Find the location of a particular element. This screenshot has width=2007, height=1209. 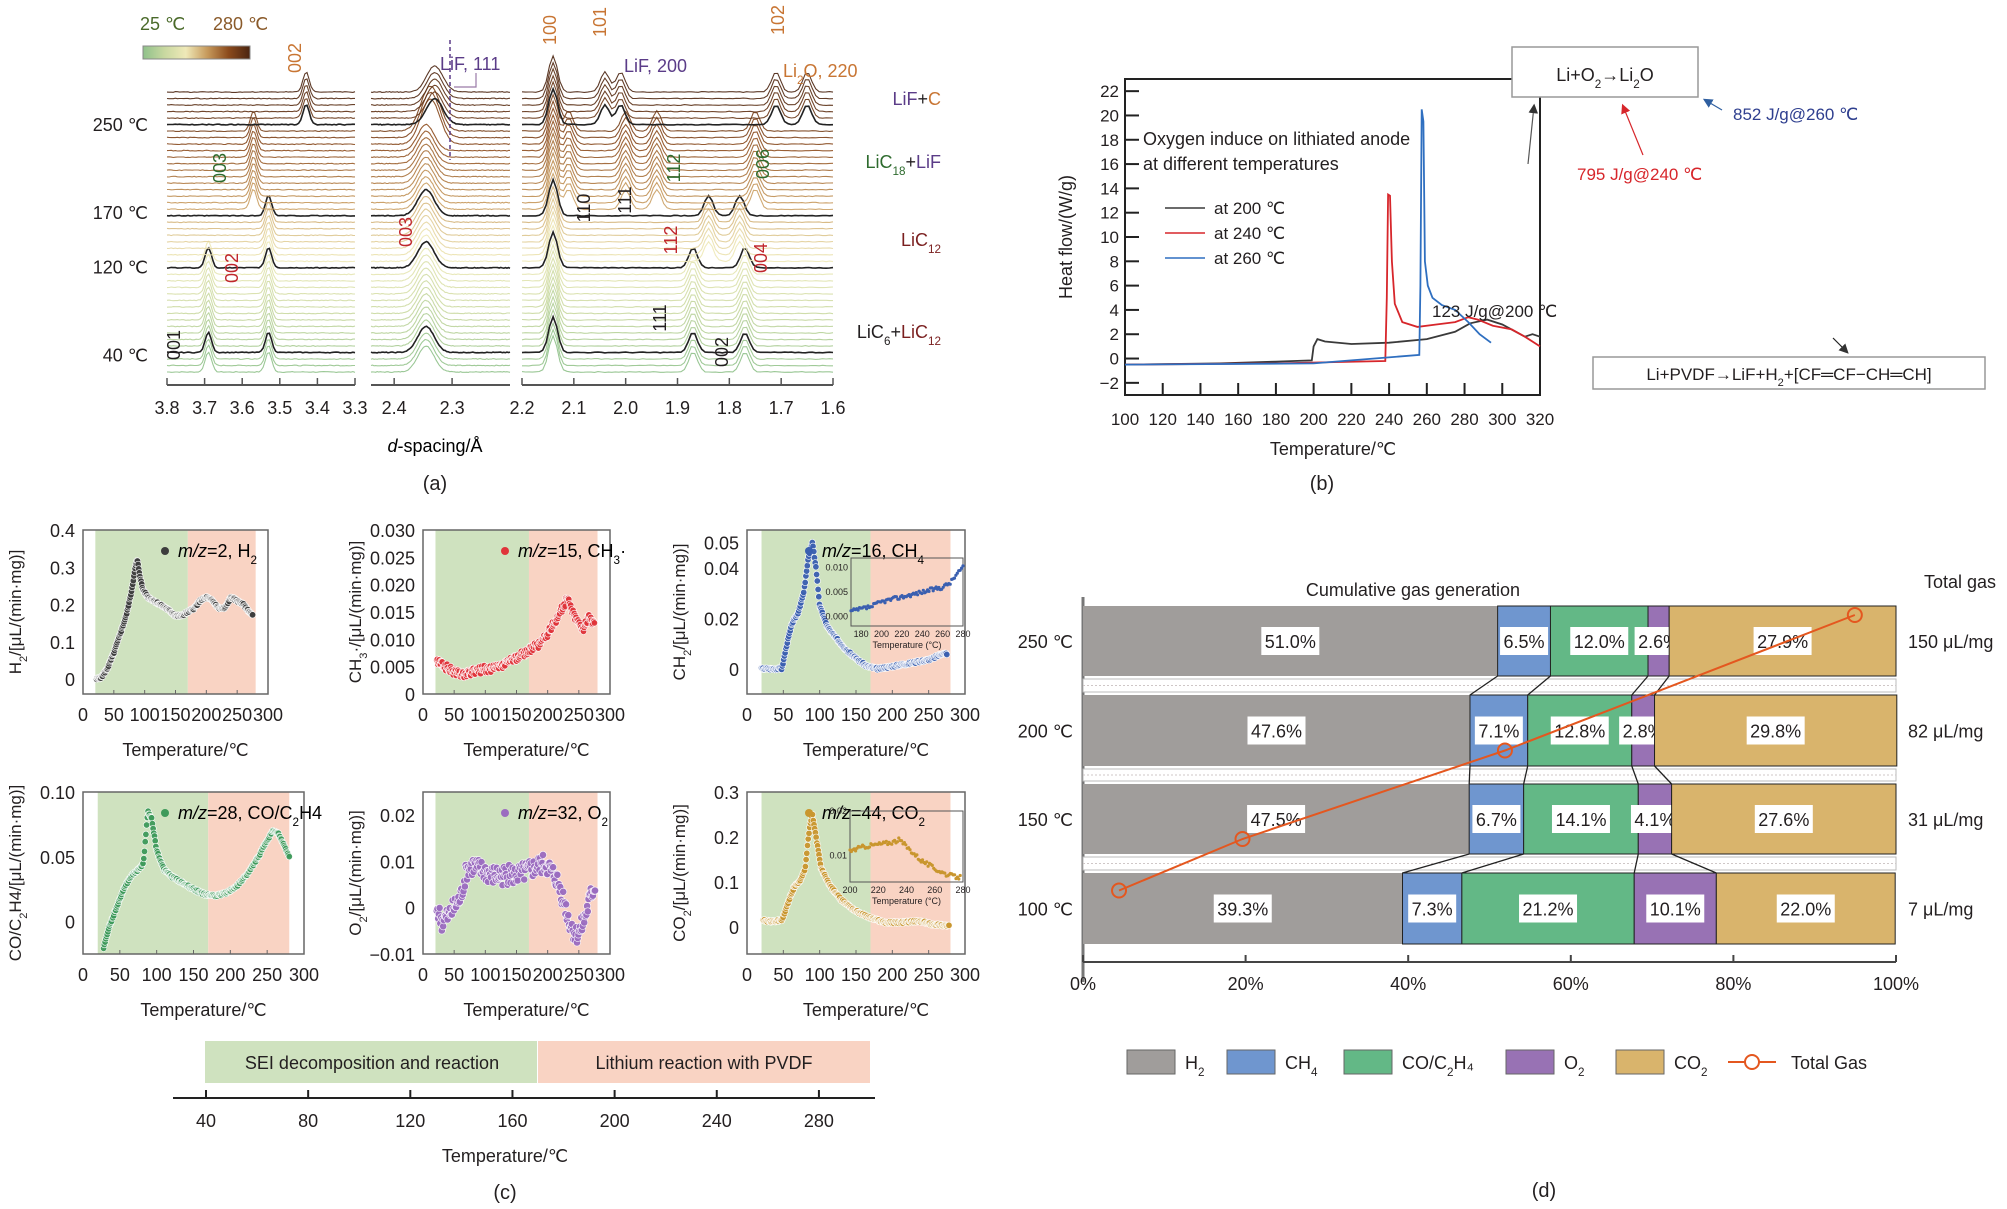

x-tick-label: 200 is located at coordinates (548, 715).